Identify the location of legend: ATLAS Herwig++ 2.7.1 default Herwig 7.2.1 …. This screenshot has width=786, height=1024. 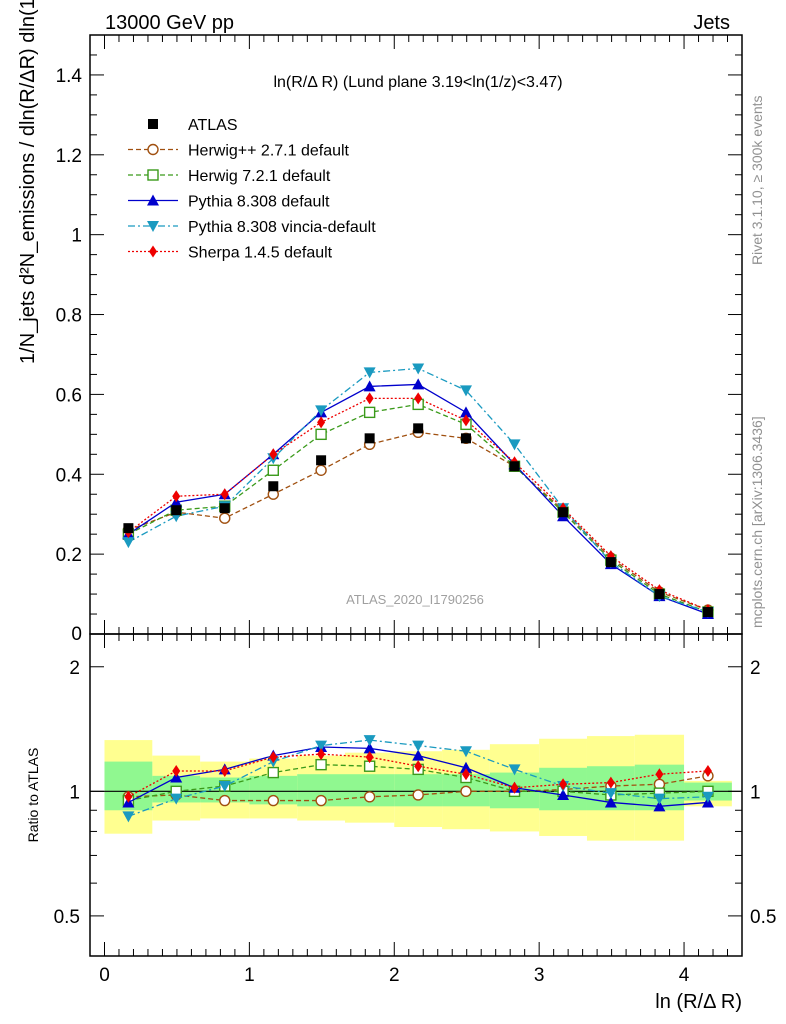
(252, 189).